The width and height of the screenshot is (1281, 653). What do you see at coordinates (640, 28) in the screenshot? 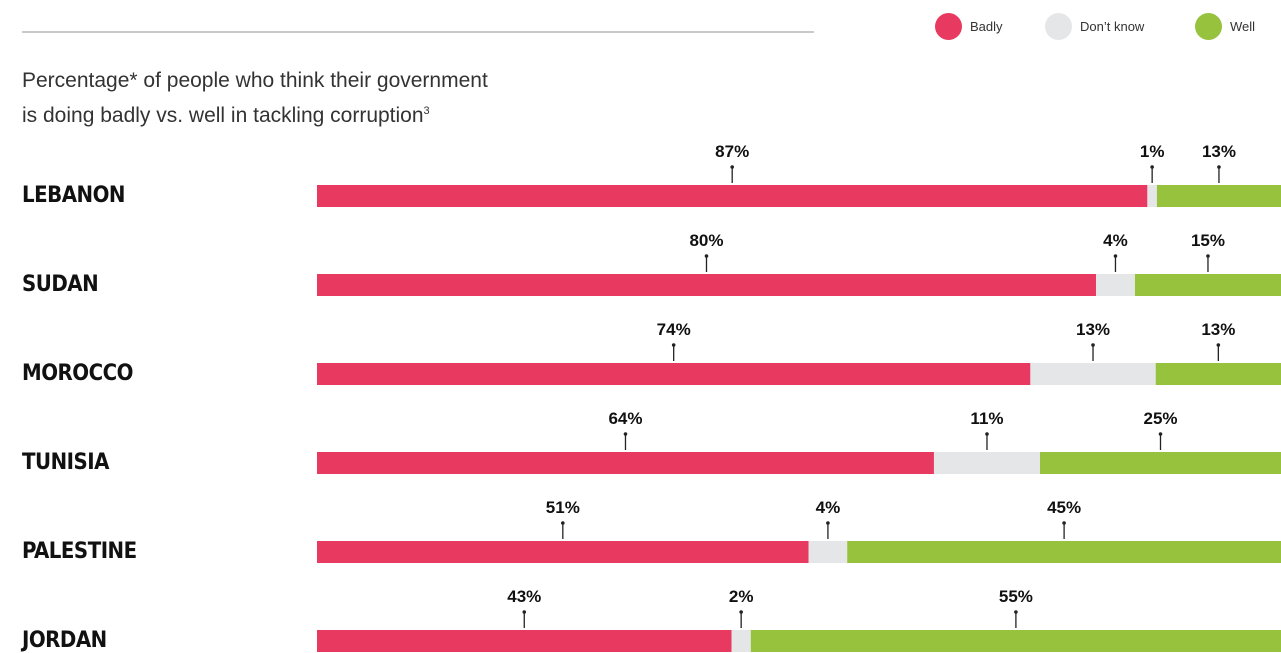
I see `legend: Badly Don’t know Well` at bounding box center [640, 28].